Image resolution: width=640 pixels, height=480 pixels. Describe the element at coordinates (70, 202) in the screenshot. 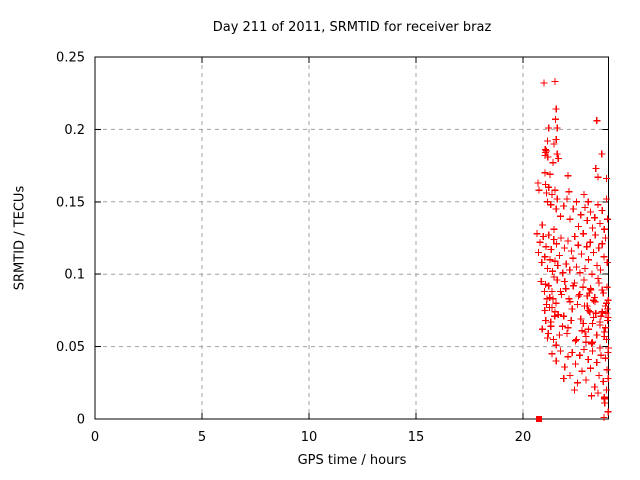

I see `y-tick-label: 0.15` at that location.